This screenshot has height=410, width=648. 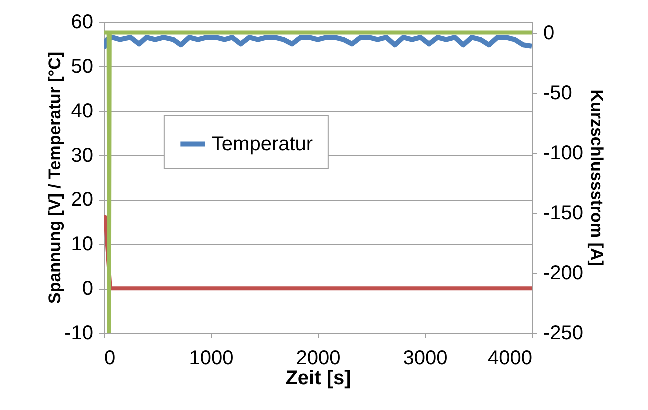 I want to click on y-axis-title: Spannung [V] / Temperatur [°C], so click(x=55, y=178).